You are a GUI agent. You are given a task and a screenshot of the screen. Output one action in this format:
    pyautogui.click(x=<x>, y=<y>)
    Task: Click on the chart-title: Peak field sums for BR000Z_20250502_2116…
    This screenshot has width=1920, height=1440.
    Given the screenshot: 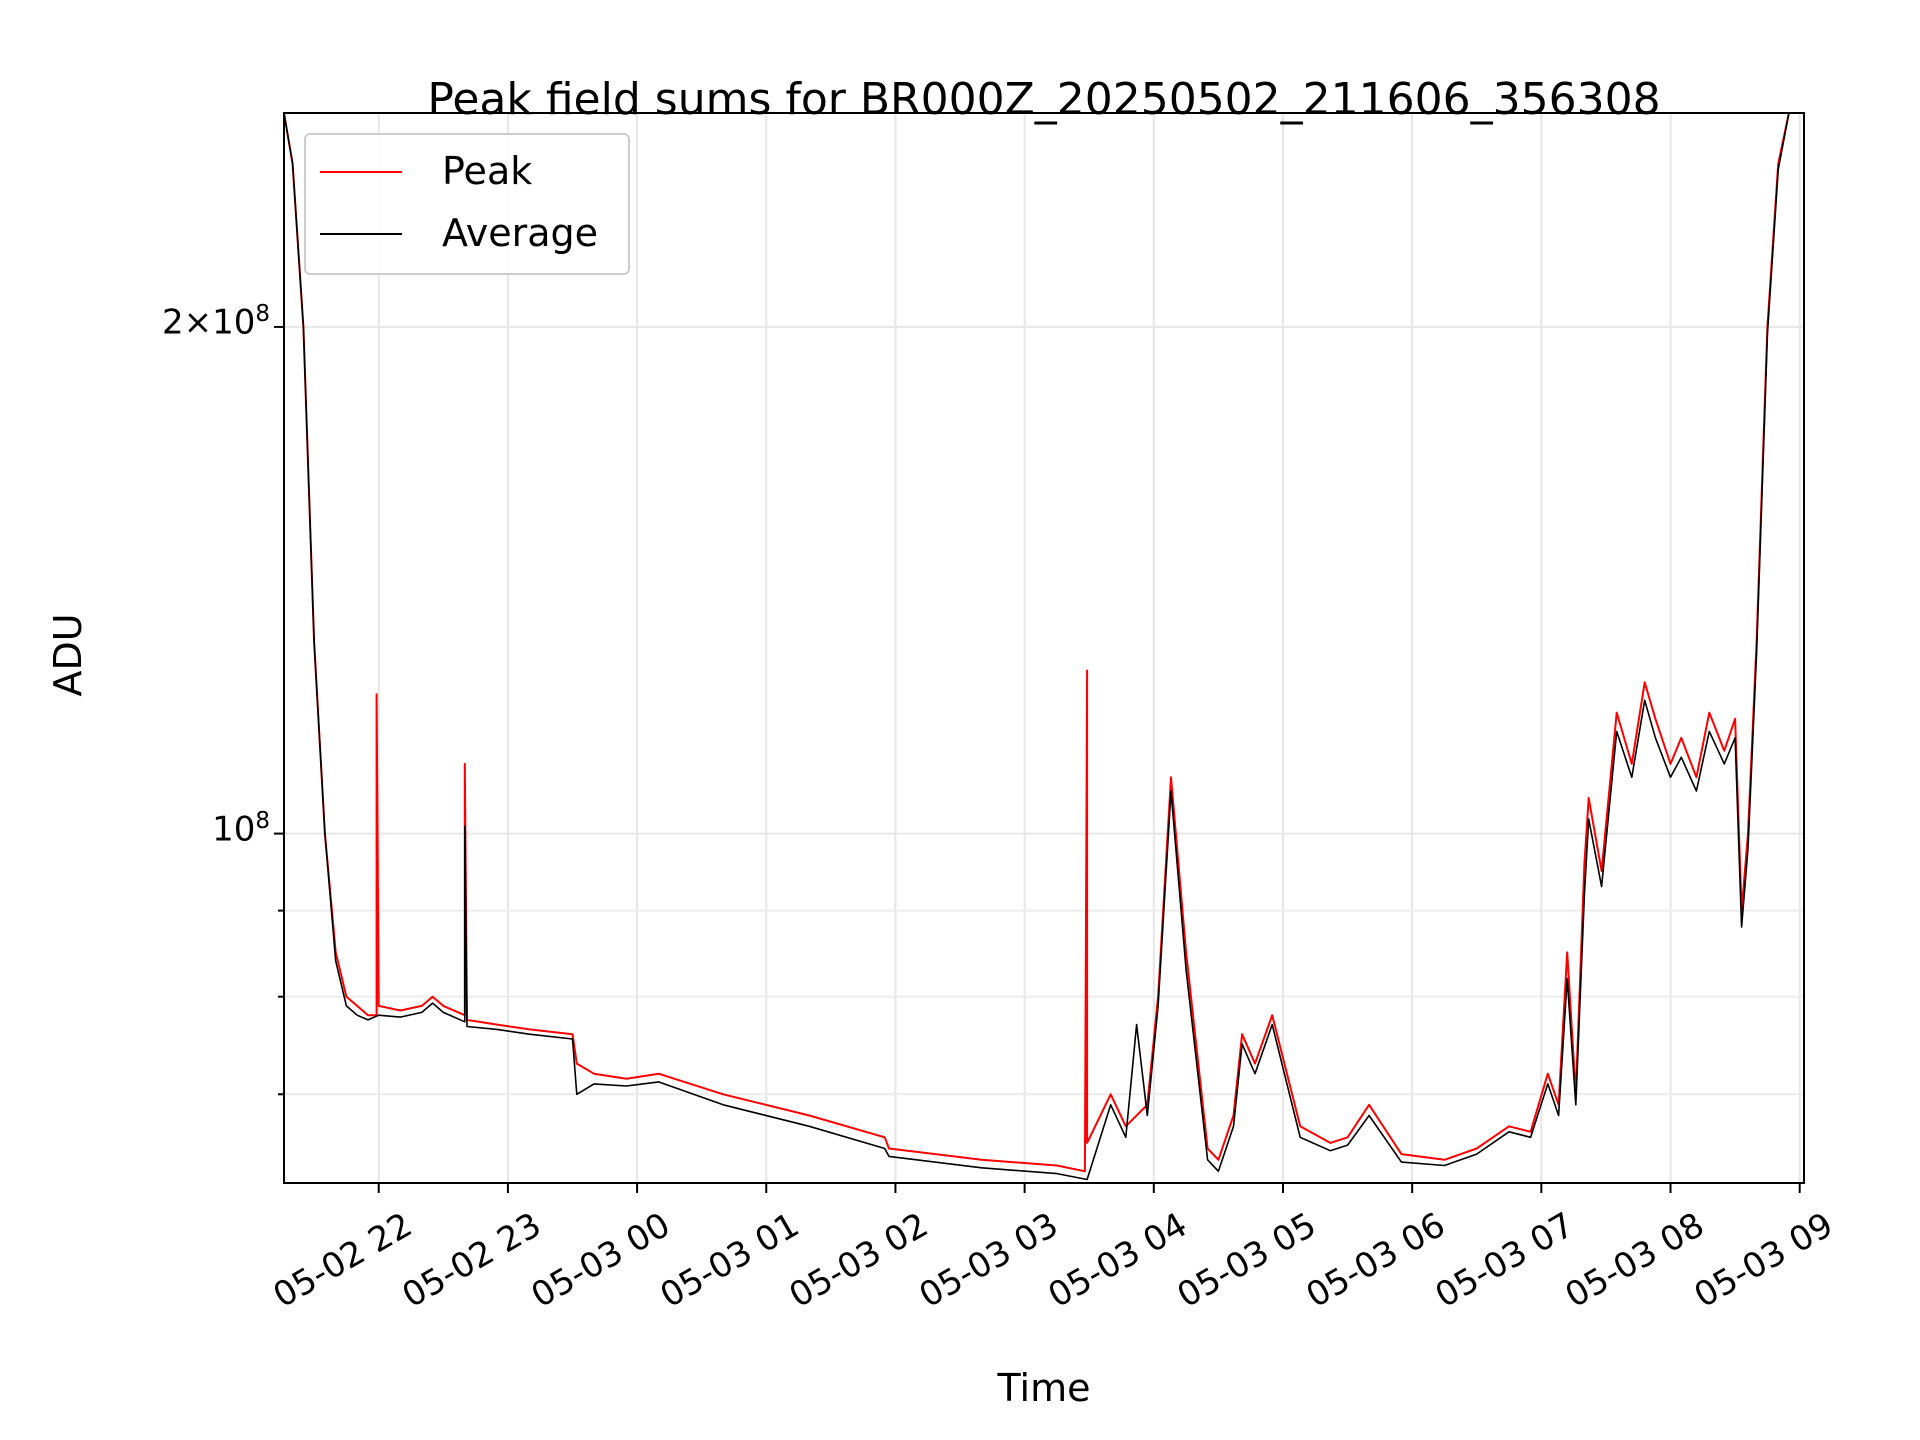 What is the action you would take?
    pyautogui.click(x=1044, y=99)
    